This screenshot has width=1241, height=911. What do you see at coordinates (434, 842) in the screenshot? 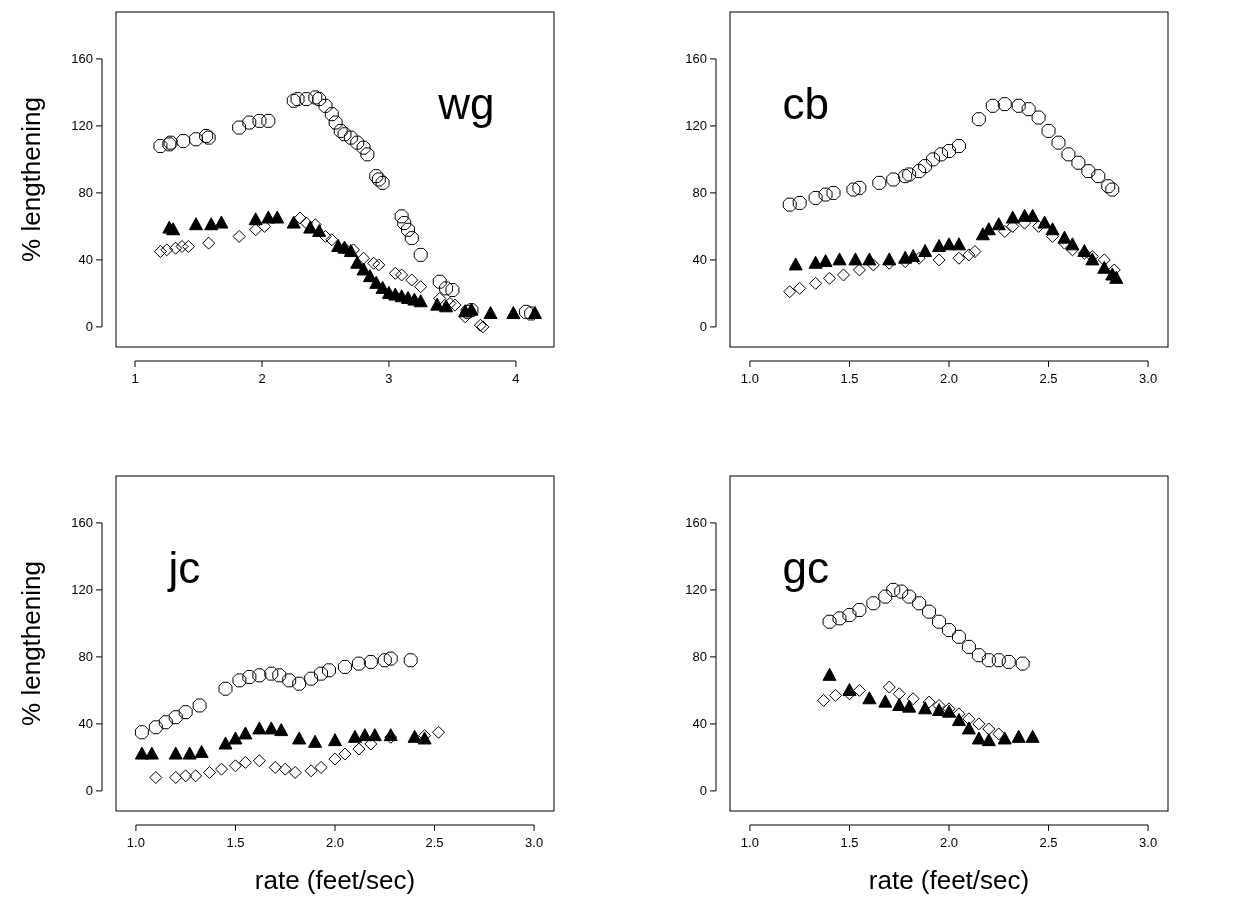
I see `x-tick-label: 2.5` at bounding box center [434, 842].